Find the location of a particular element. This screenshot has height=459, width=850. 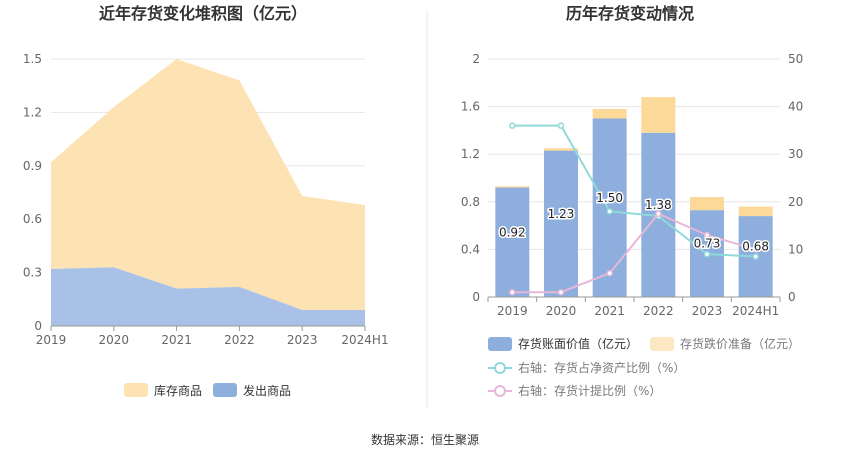

right-y2-tick-label: 20 is located at coordinates (795, 202).